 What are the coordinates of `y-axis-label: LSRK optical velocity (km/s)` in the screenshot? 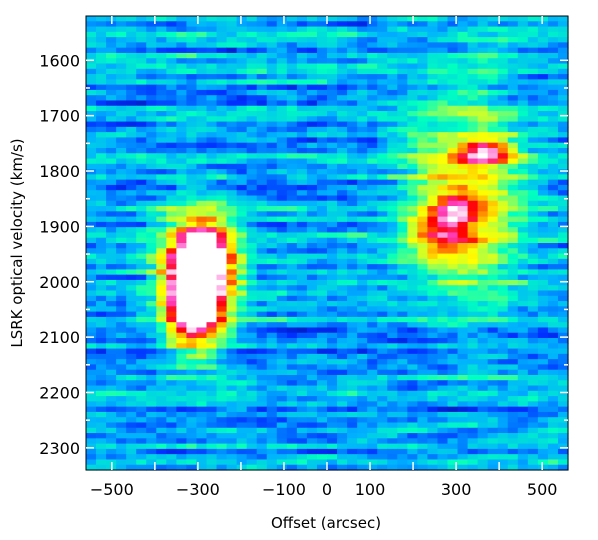 It's located at (17, 242).